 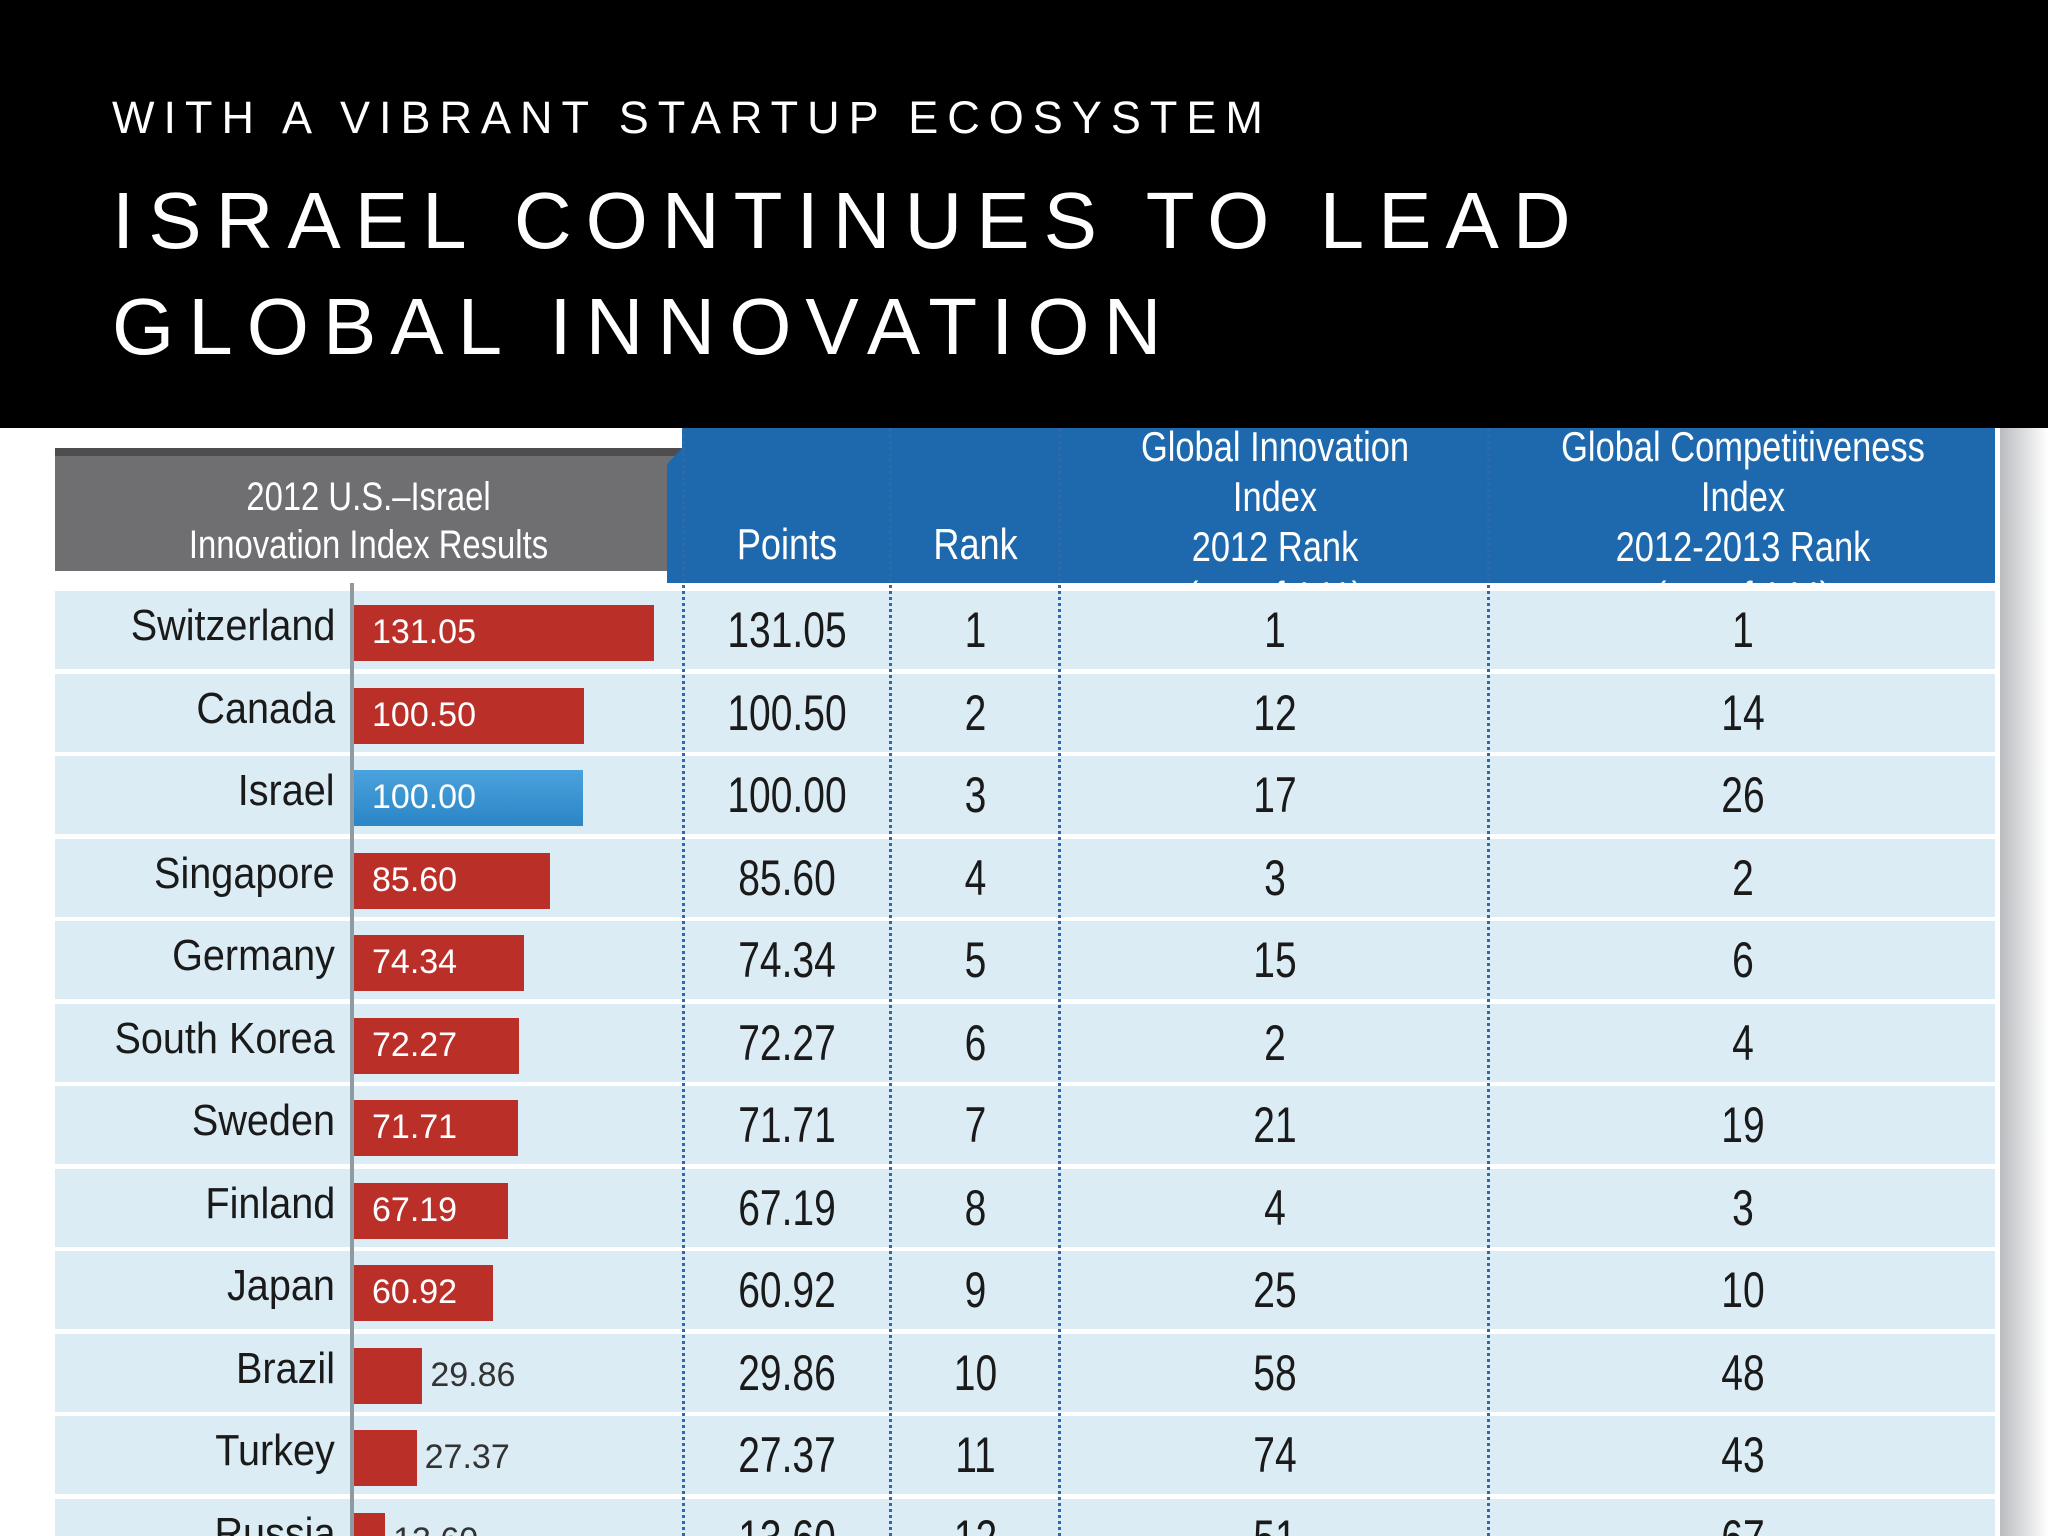 I want to click on header-rank: Rank, so click(x=975, y=544).